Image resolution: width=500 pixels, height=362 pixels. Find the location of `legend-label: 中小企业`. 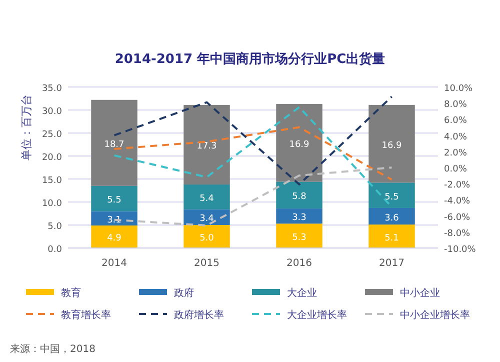

legend-label: 中小企业 is located at coordinates (420, 293).